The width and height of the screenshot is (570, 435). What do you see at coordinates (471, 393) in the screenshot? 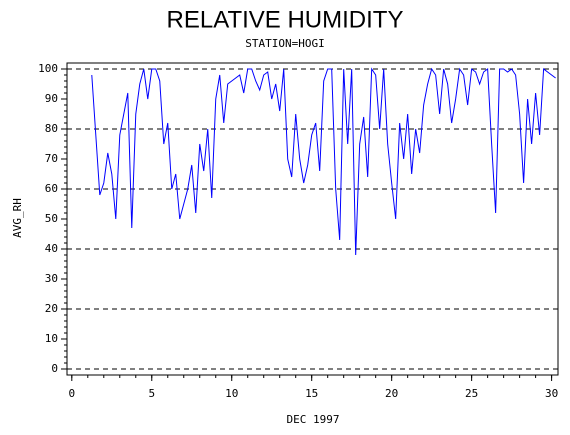
I see `x-tick-label: 25` at bounding box center [471, 393].